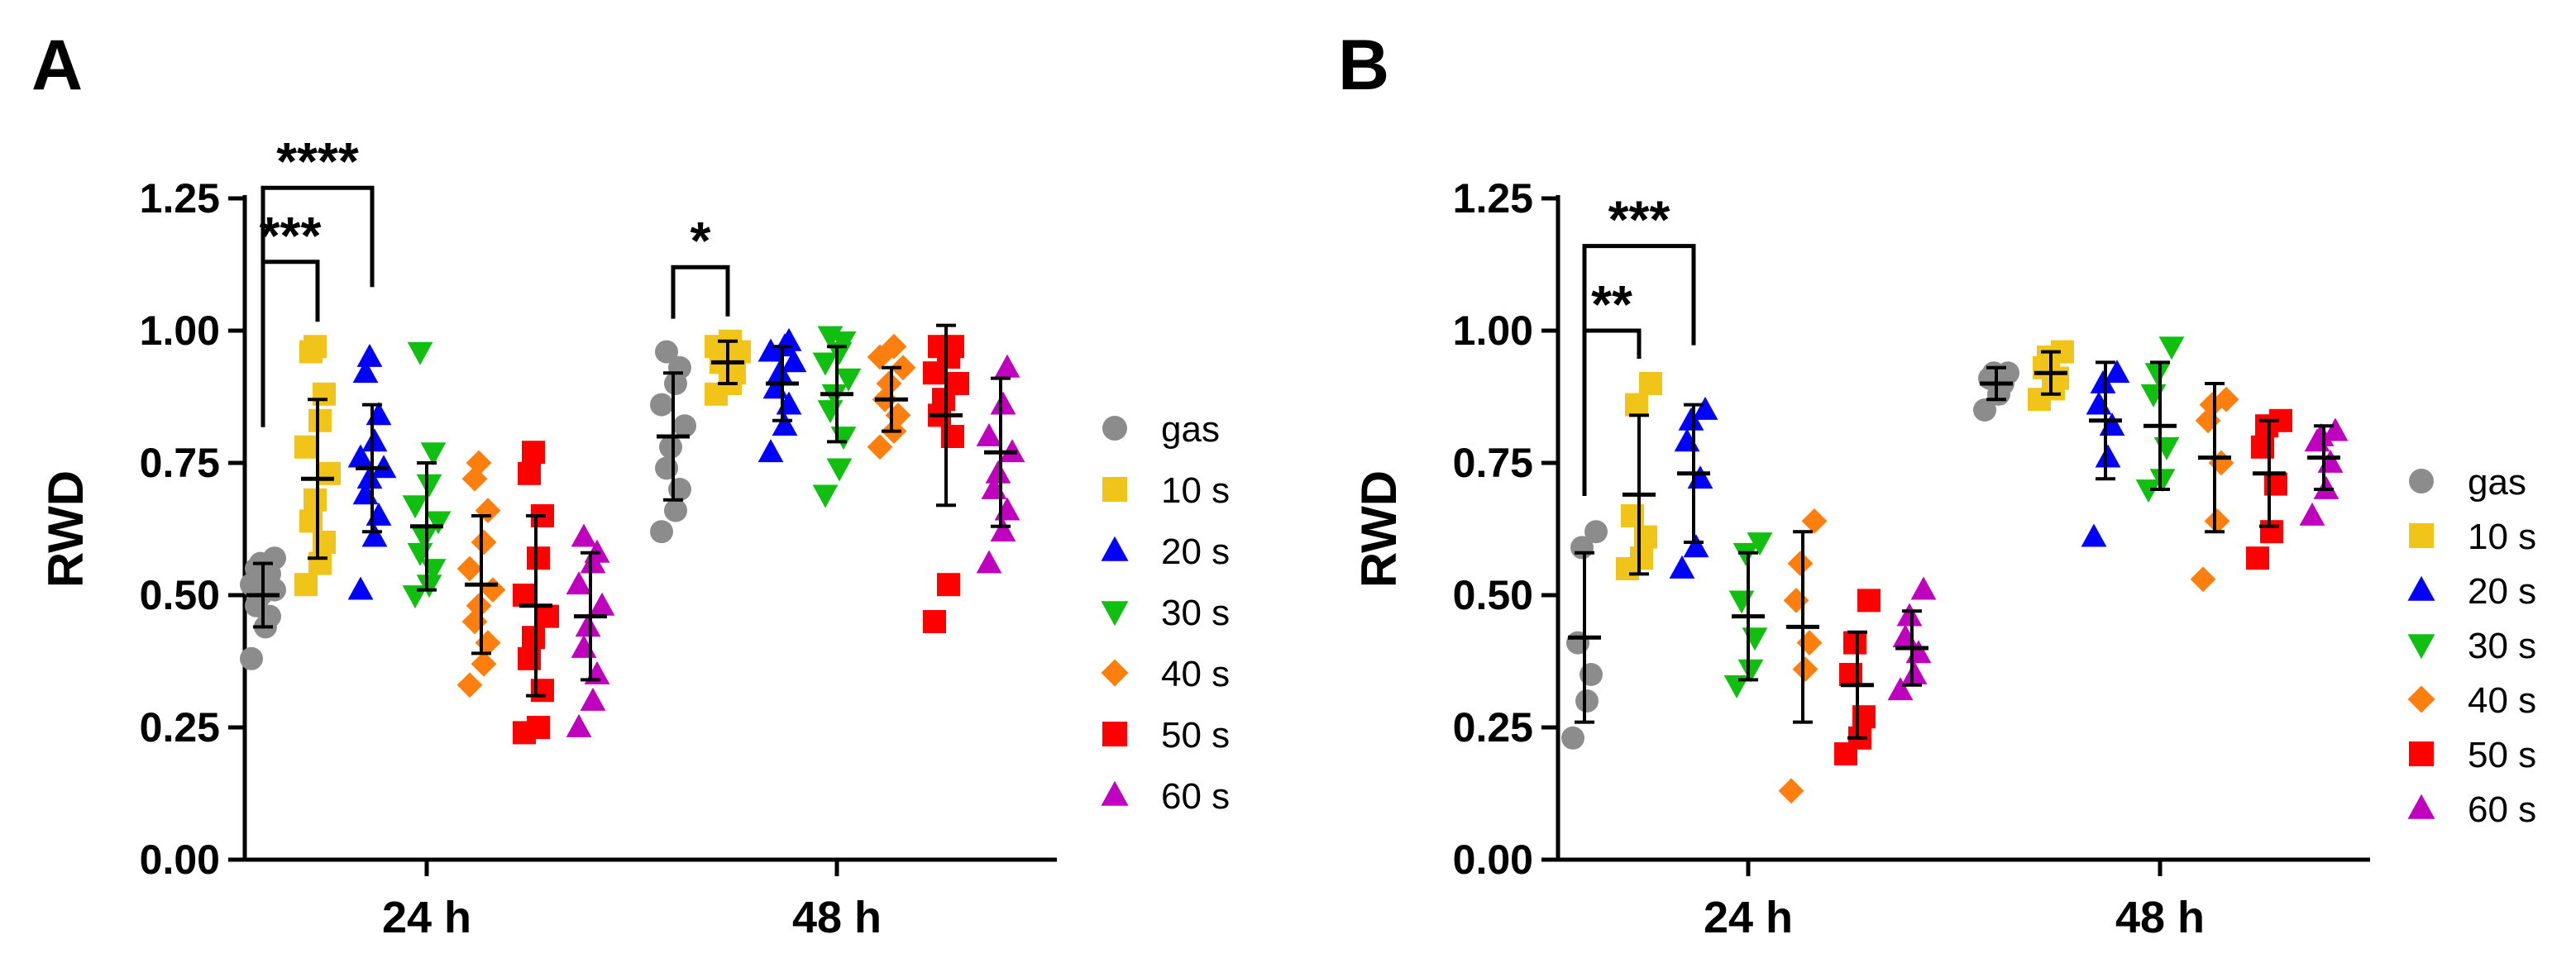 The image size is (2576, 963). Describe the element at coordinates (1493, 727) in the screenshot. I see `y-tick-label: 0.25` at that location.